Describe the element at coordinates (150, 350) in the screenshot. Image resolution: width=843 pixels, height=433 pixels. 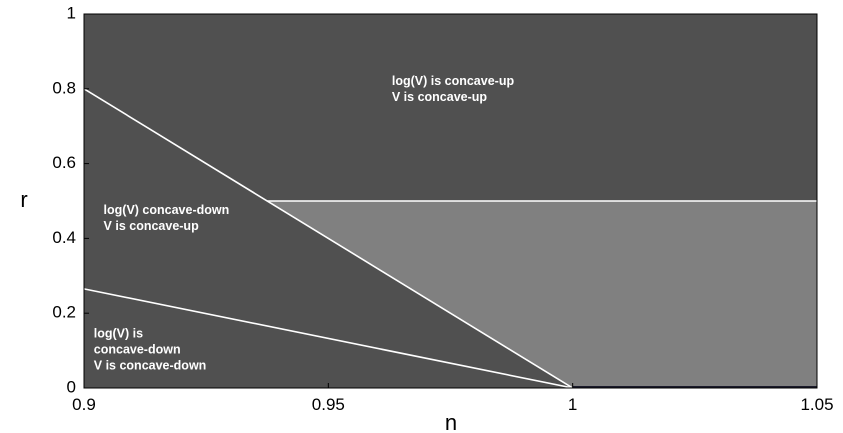
I see `region-label-3: log(V) is concave-down V is concave-down` at that location.